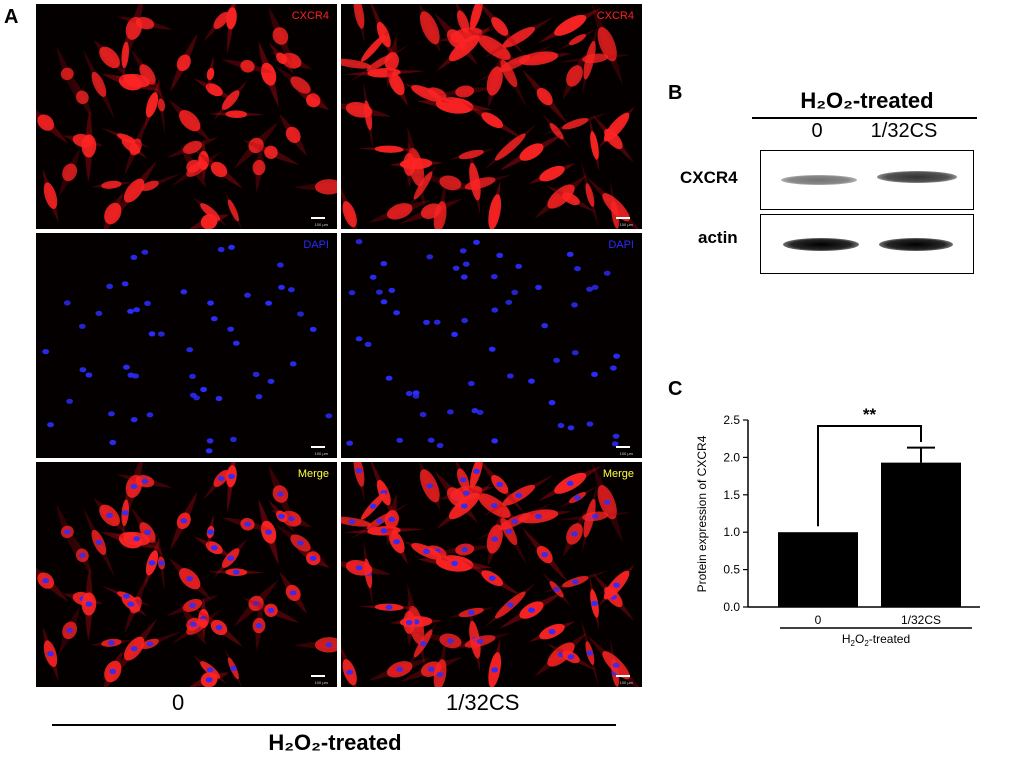  I want to click on y-axis-label: Protein expression of CXCR4, so click(702, 513).